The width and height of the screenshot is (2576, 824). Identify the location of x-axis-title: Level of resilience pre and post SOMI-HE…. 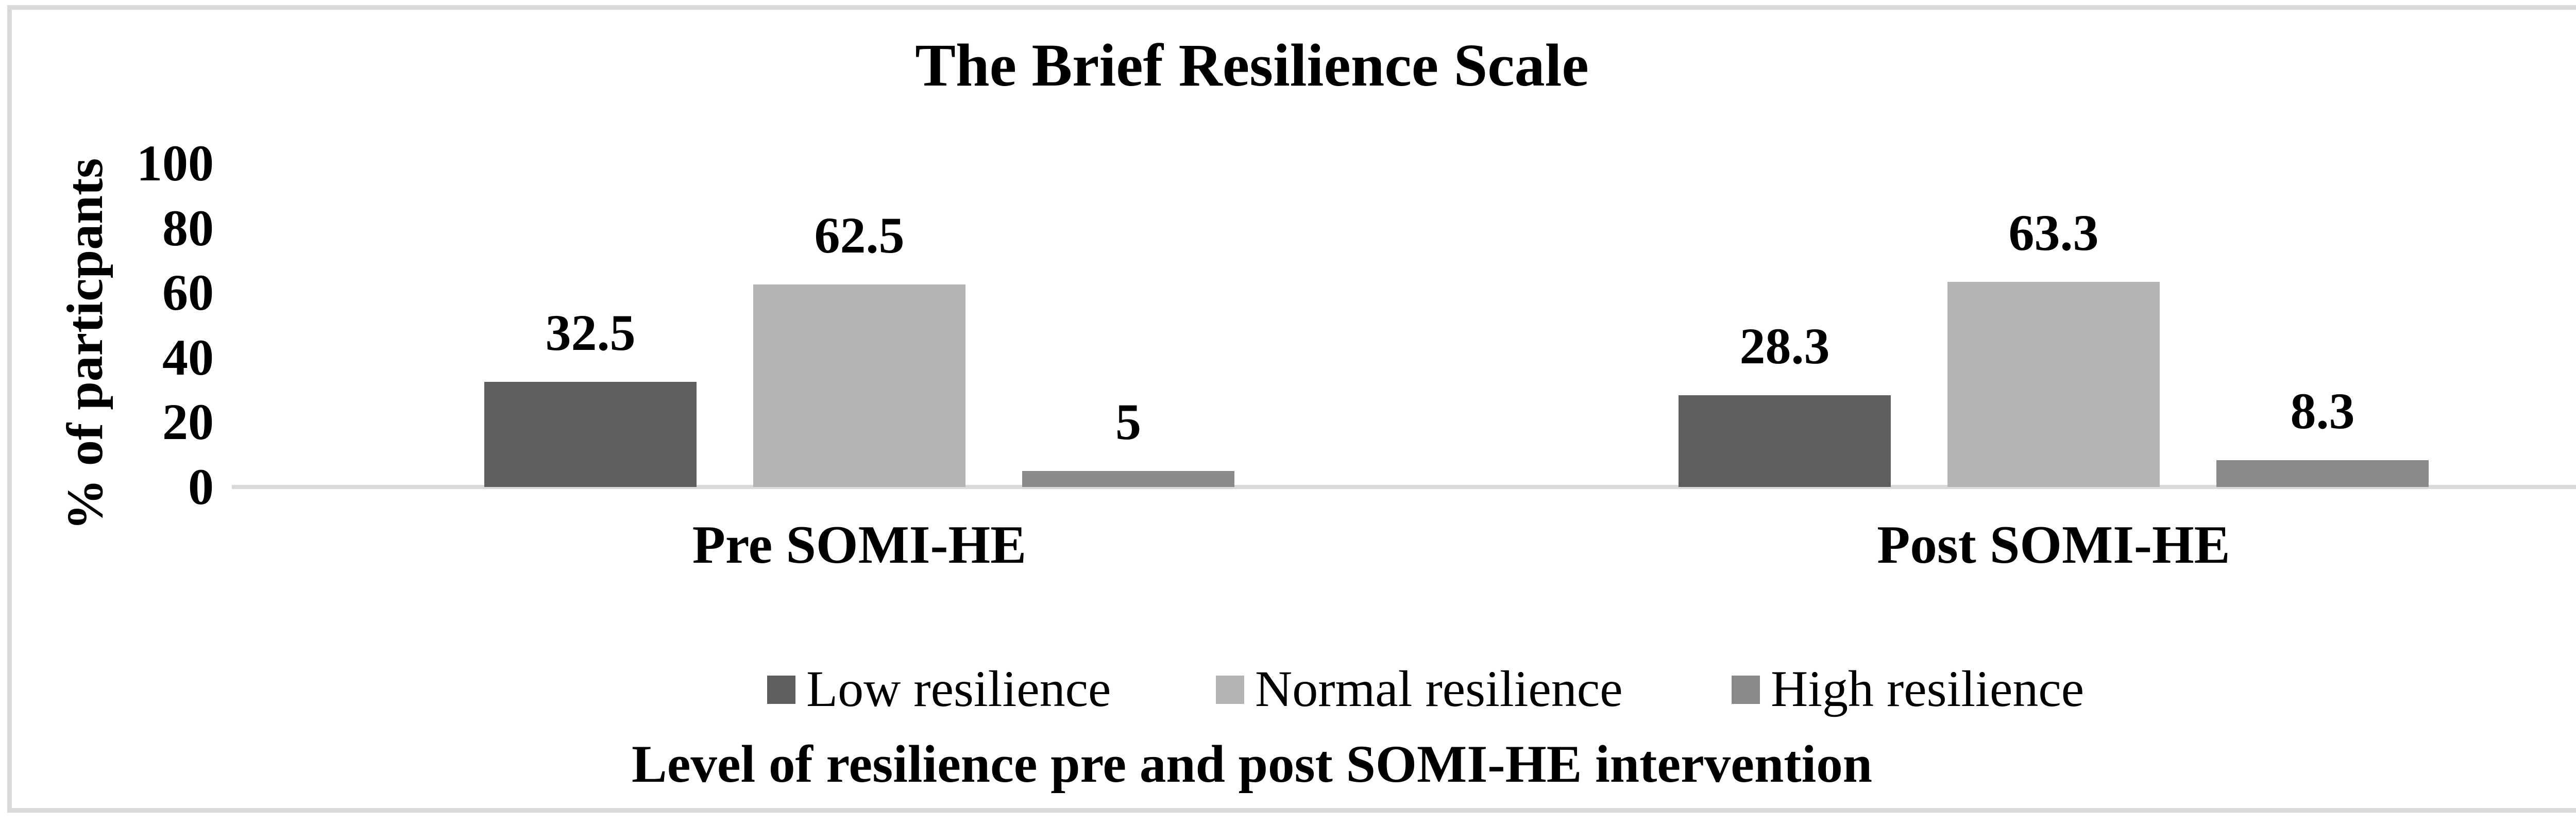
(1252, 764).